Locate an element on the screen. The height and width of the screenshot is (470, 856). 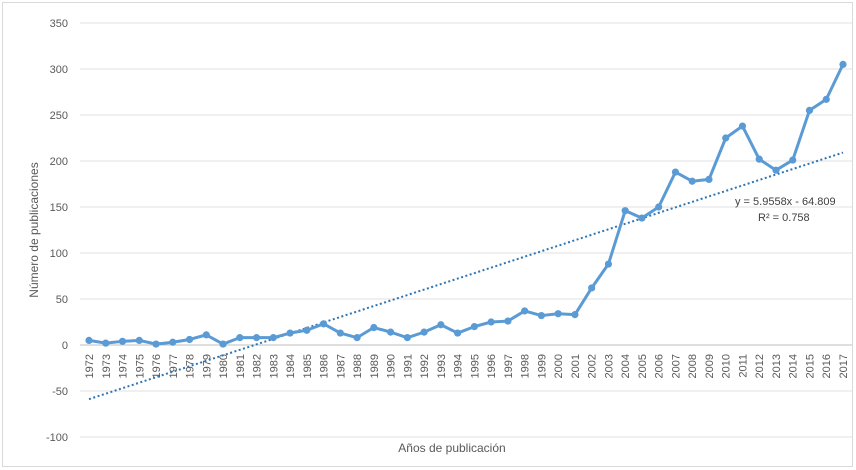
x-tick-label: 1996 is located at coordinates (492, 366).